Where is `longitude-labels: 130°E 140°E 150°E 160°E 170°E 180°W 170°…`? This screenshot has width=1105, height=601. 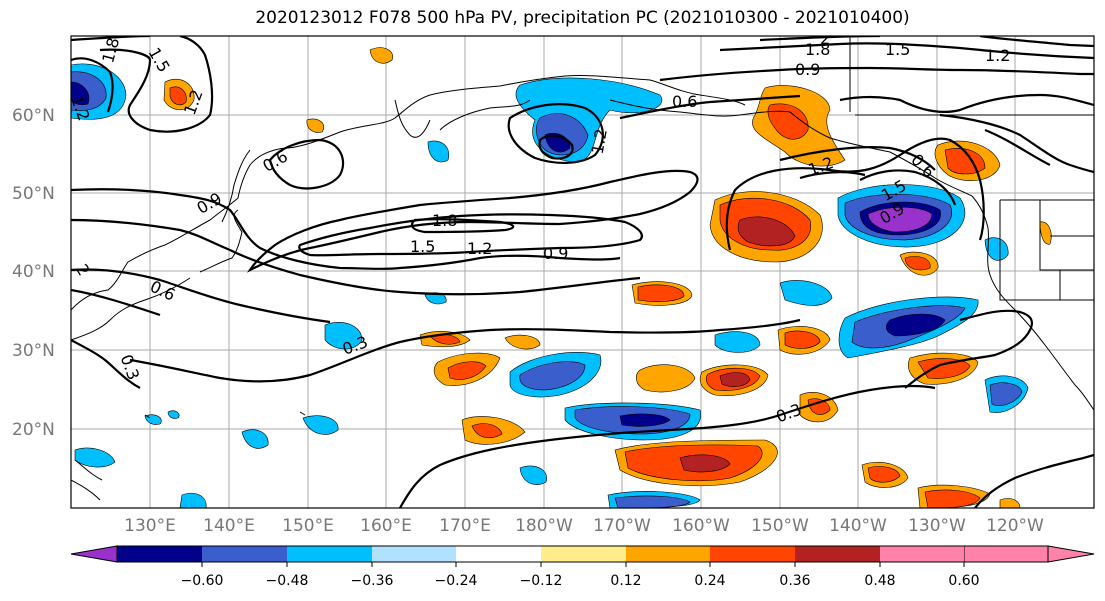 longitude-labels: 130°E 140°E 150°E 160°E 170°E 180°W 170°… is located at coordinates (584, 526).